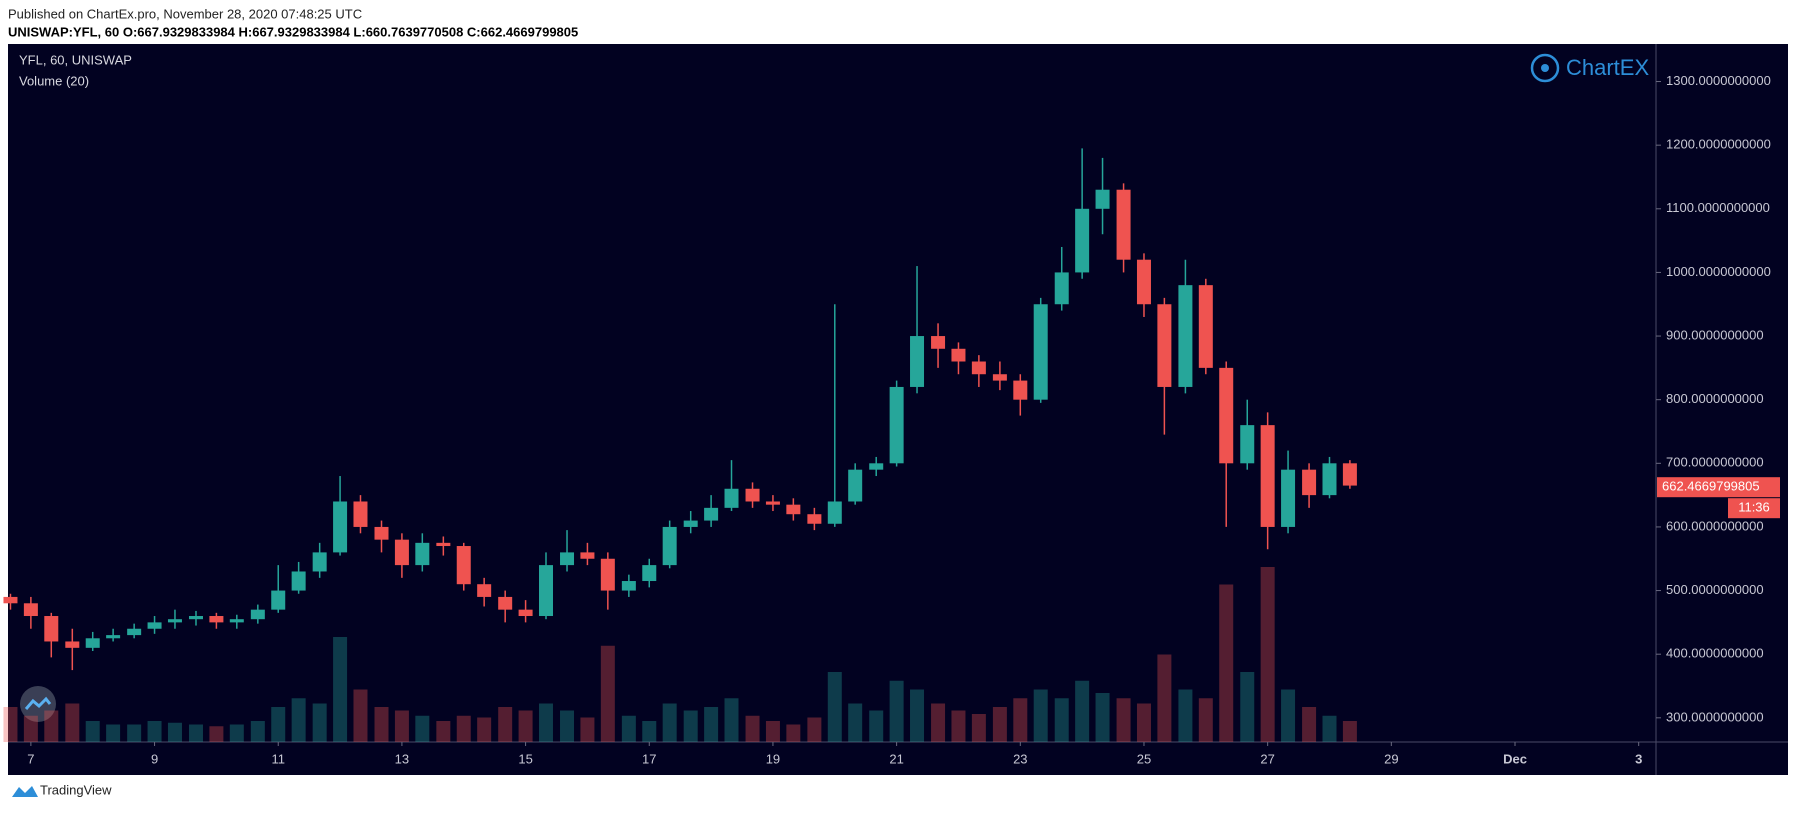 The width and height of the screenshot is (1796, 816). Describe the element at coordinates (649, 758) in the screenshot. I see `x-tick-label: 17` at that location.